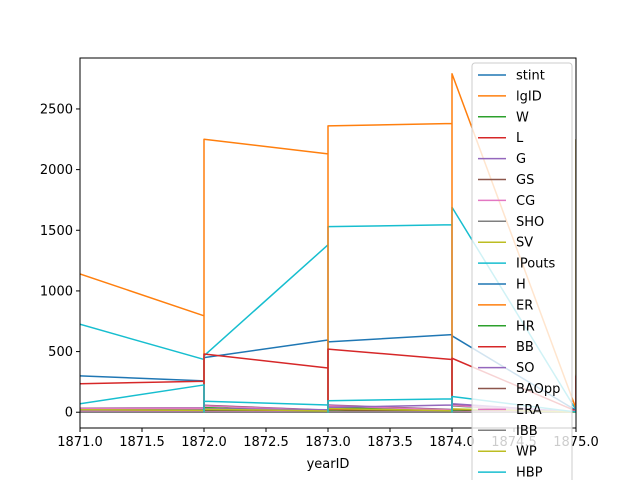 The height and width of the screenshot is (480, 640). What do you see at coordinates (536, 264) in the screenshot?
I see `legend-label-ipouts: IPouts` at bounding box center [536, 264].